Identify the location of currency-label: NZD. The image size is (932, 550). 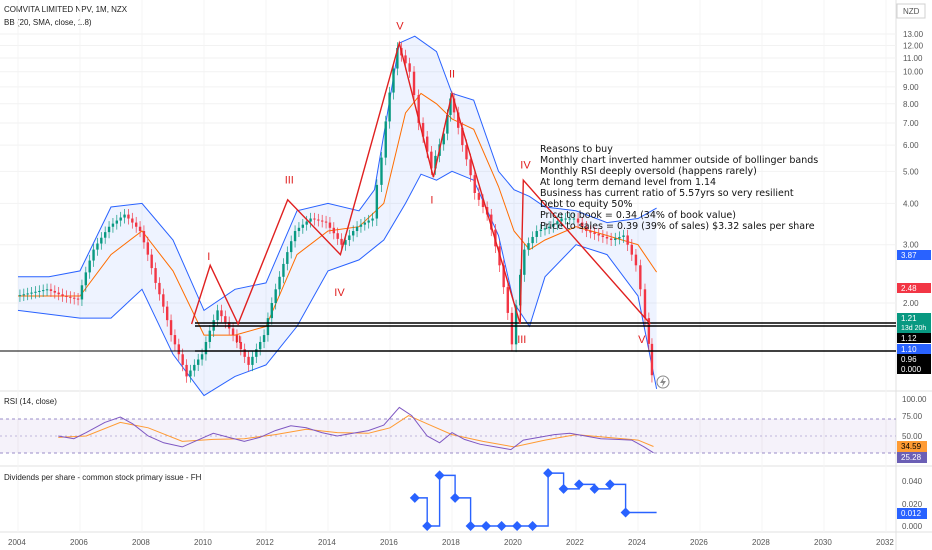
(911, 11).